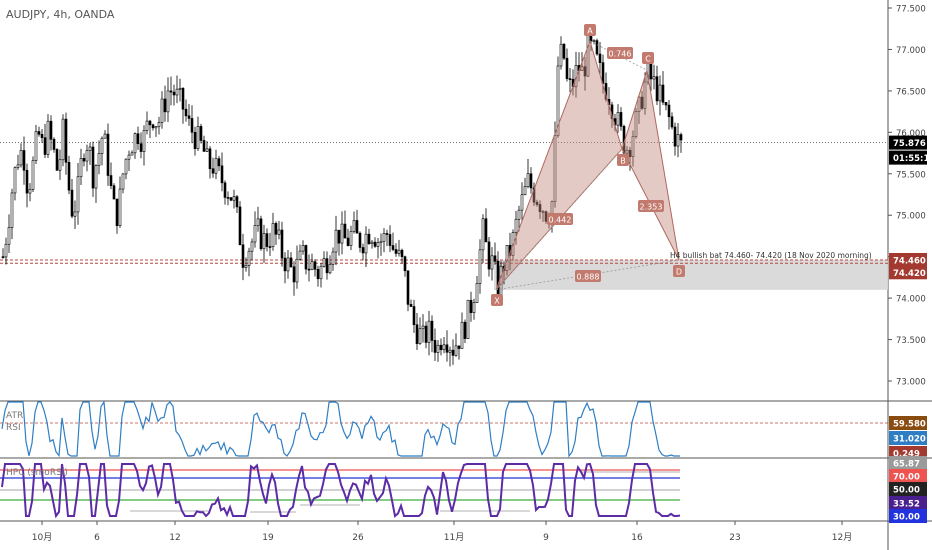 The height and width of the screenshot is (550, 932). What do you see at coordinates (97, 538) in the screenshot?
I see `time-tick-label: 6` at bounding box center [97, 538].